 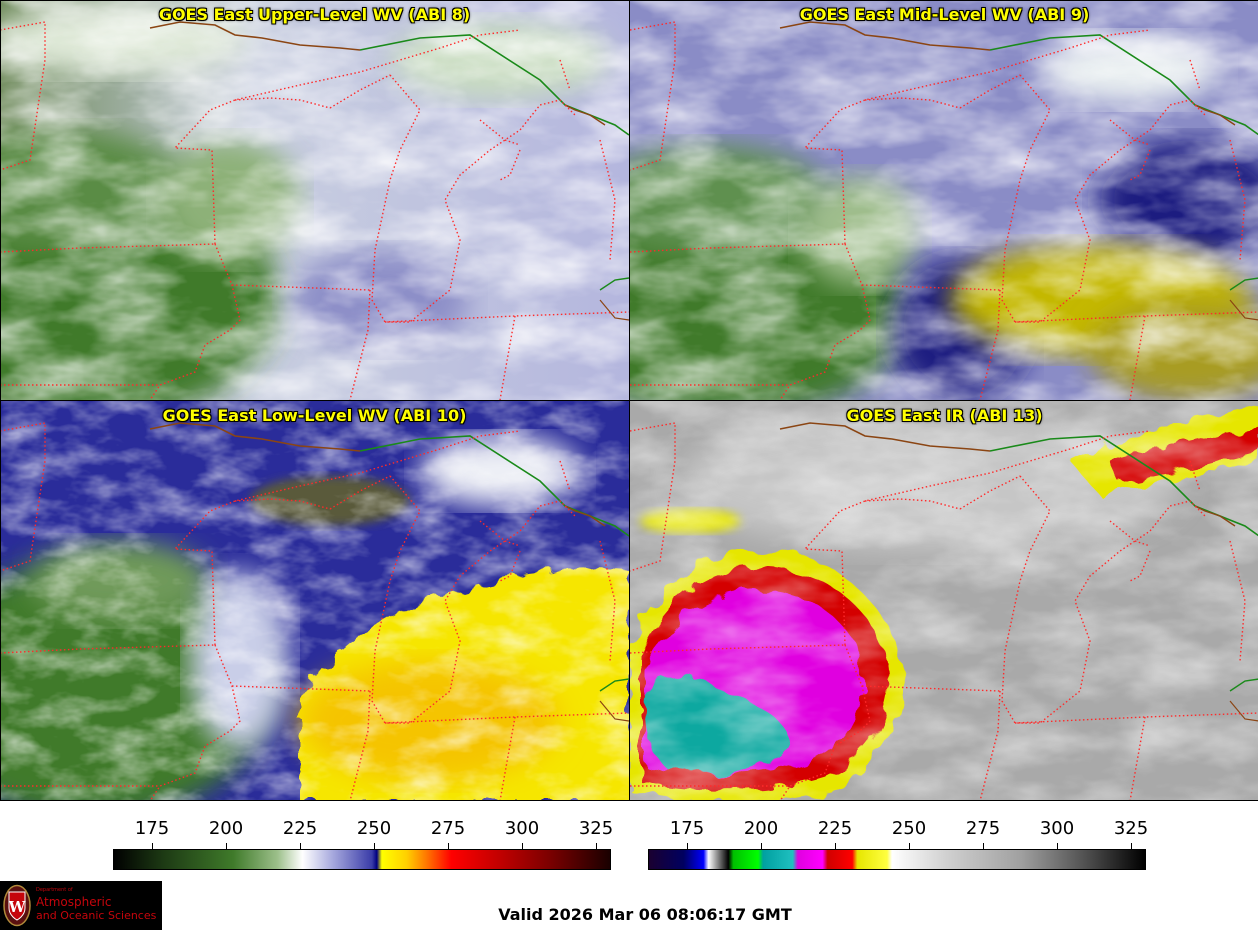 What do you see at coordinates (645, 914) in the screenshot?
I see `valid-time: Valid 2026 Mar 06 08:06:17 GMT` at bounding box center [645, 914].